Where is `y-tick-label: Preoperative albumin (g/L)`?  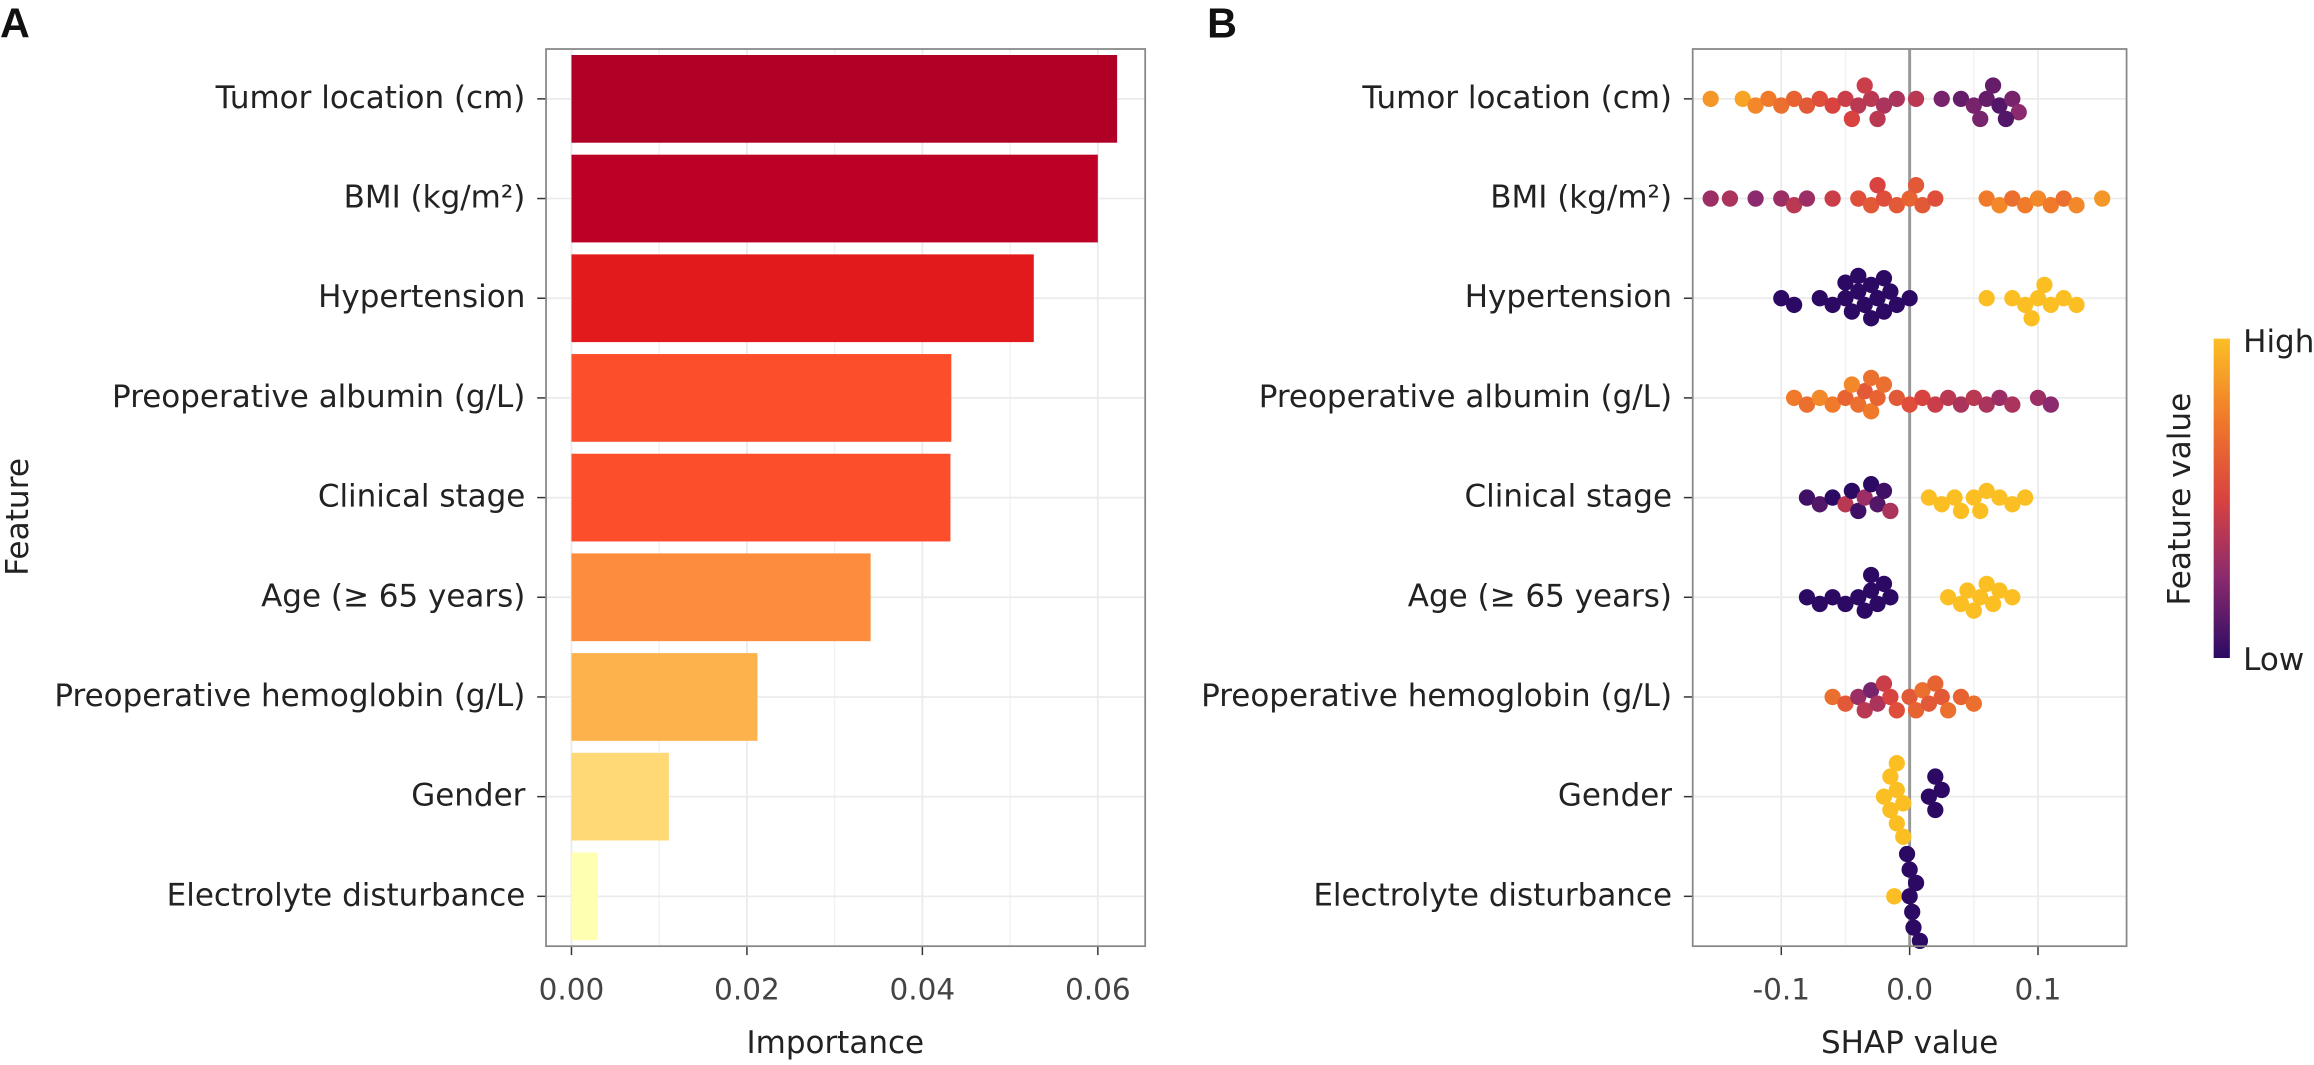 y-tick-label: Preoperative albumin (g/L) is located at coordinates (1465, 397).